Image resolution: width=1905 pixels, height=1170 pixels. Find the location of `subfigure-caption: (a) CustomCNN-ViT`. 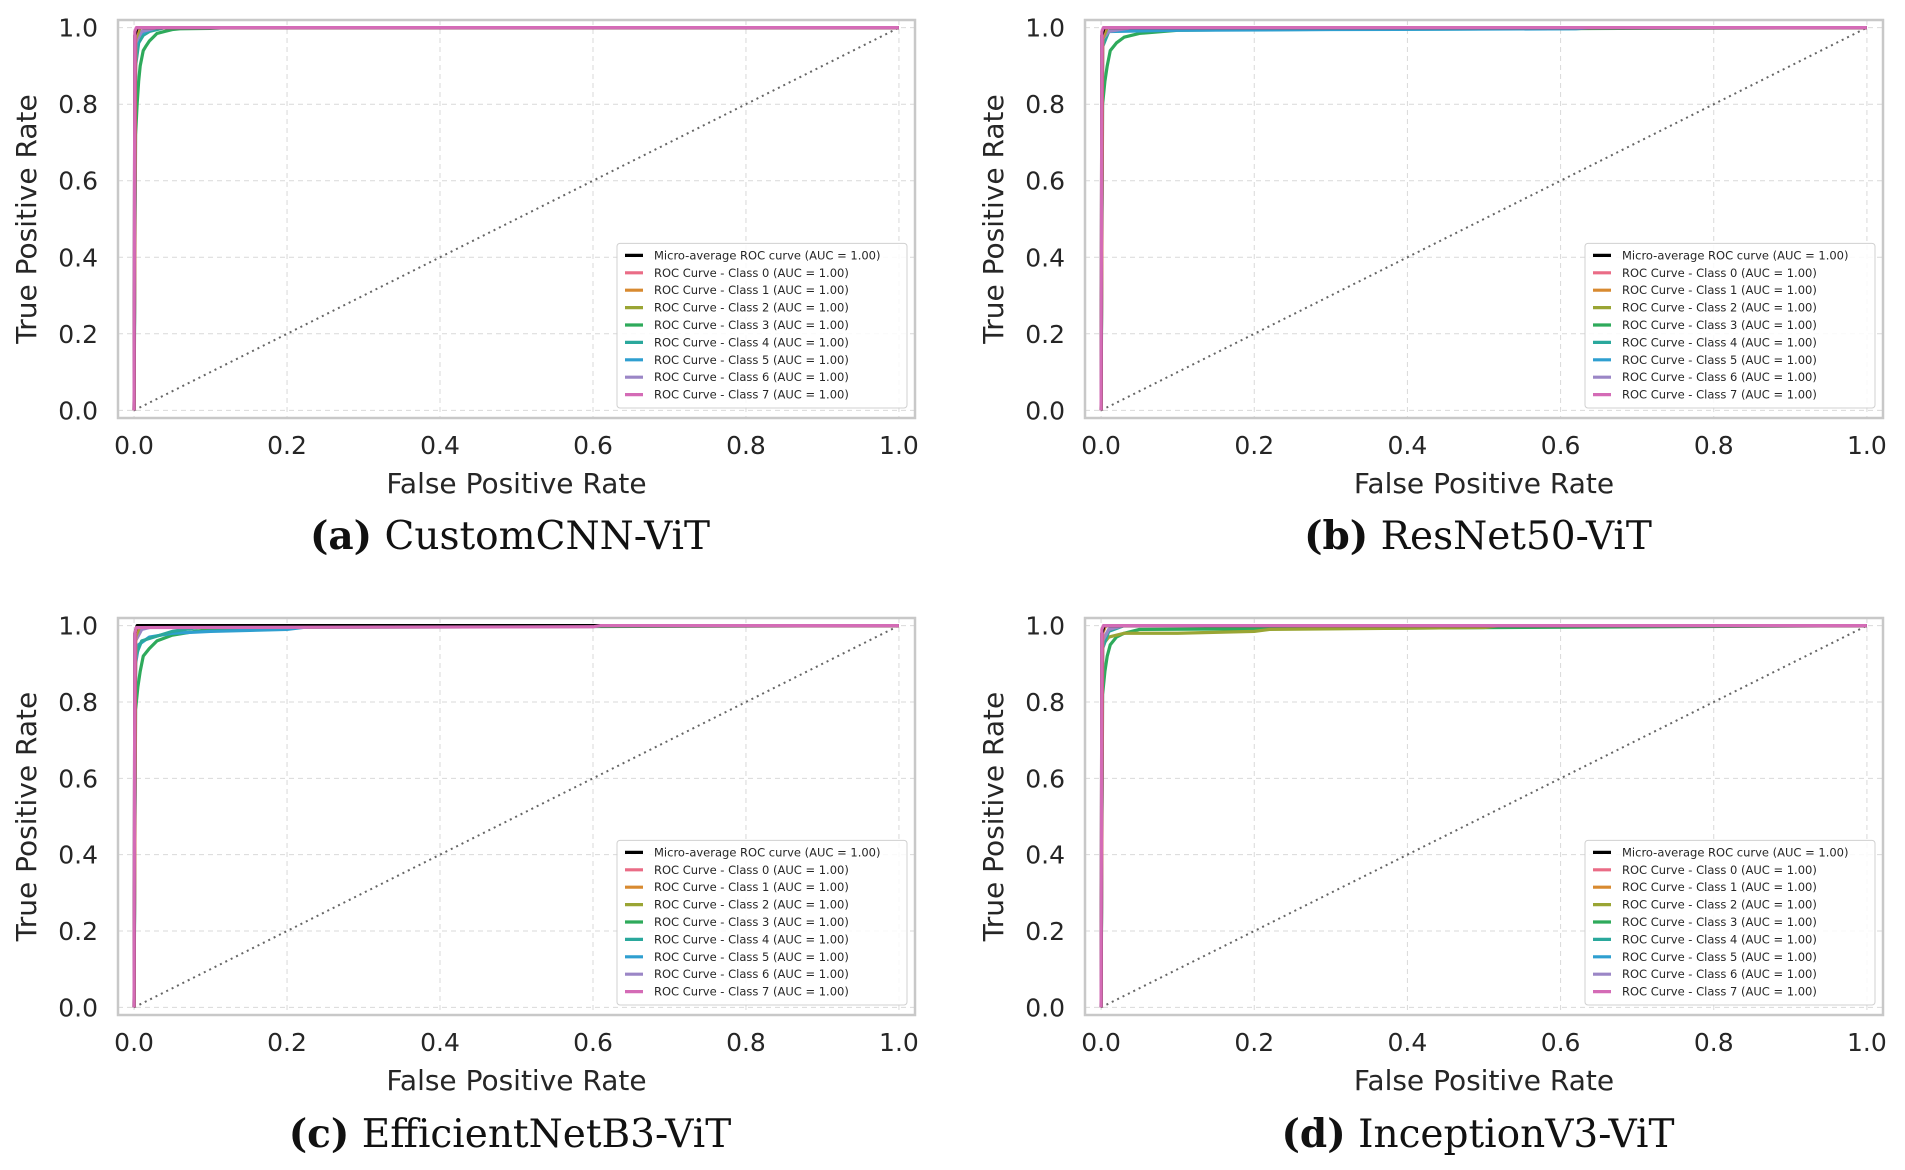

subfigure-caption: (a) CustomCNN-ViT is located at coordinates (510, 536).